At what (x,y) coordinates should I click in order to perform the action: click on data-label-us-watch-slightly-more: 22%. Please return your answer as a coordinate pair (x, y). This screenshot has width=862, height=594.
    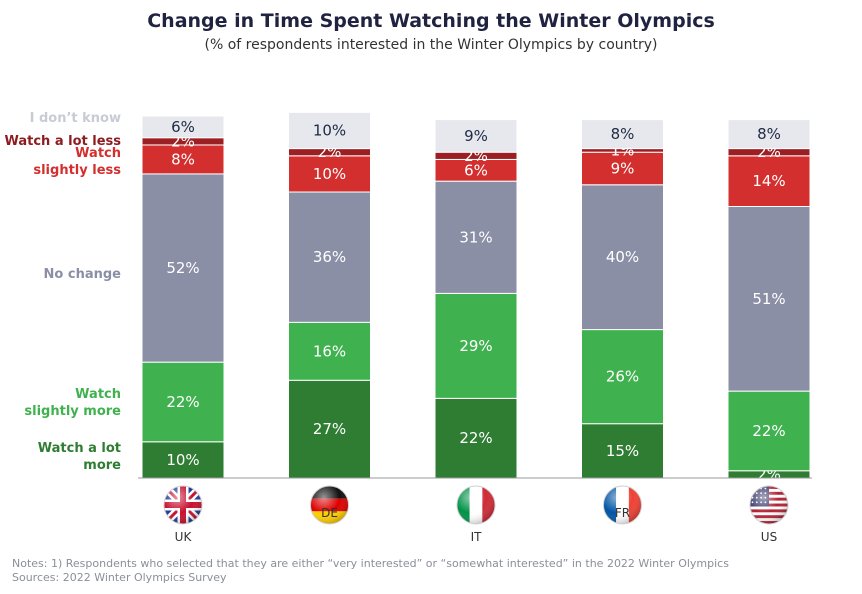
    Looking at the image, I should click on (768, 431).